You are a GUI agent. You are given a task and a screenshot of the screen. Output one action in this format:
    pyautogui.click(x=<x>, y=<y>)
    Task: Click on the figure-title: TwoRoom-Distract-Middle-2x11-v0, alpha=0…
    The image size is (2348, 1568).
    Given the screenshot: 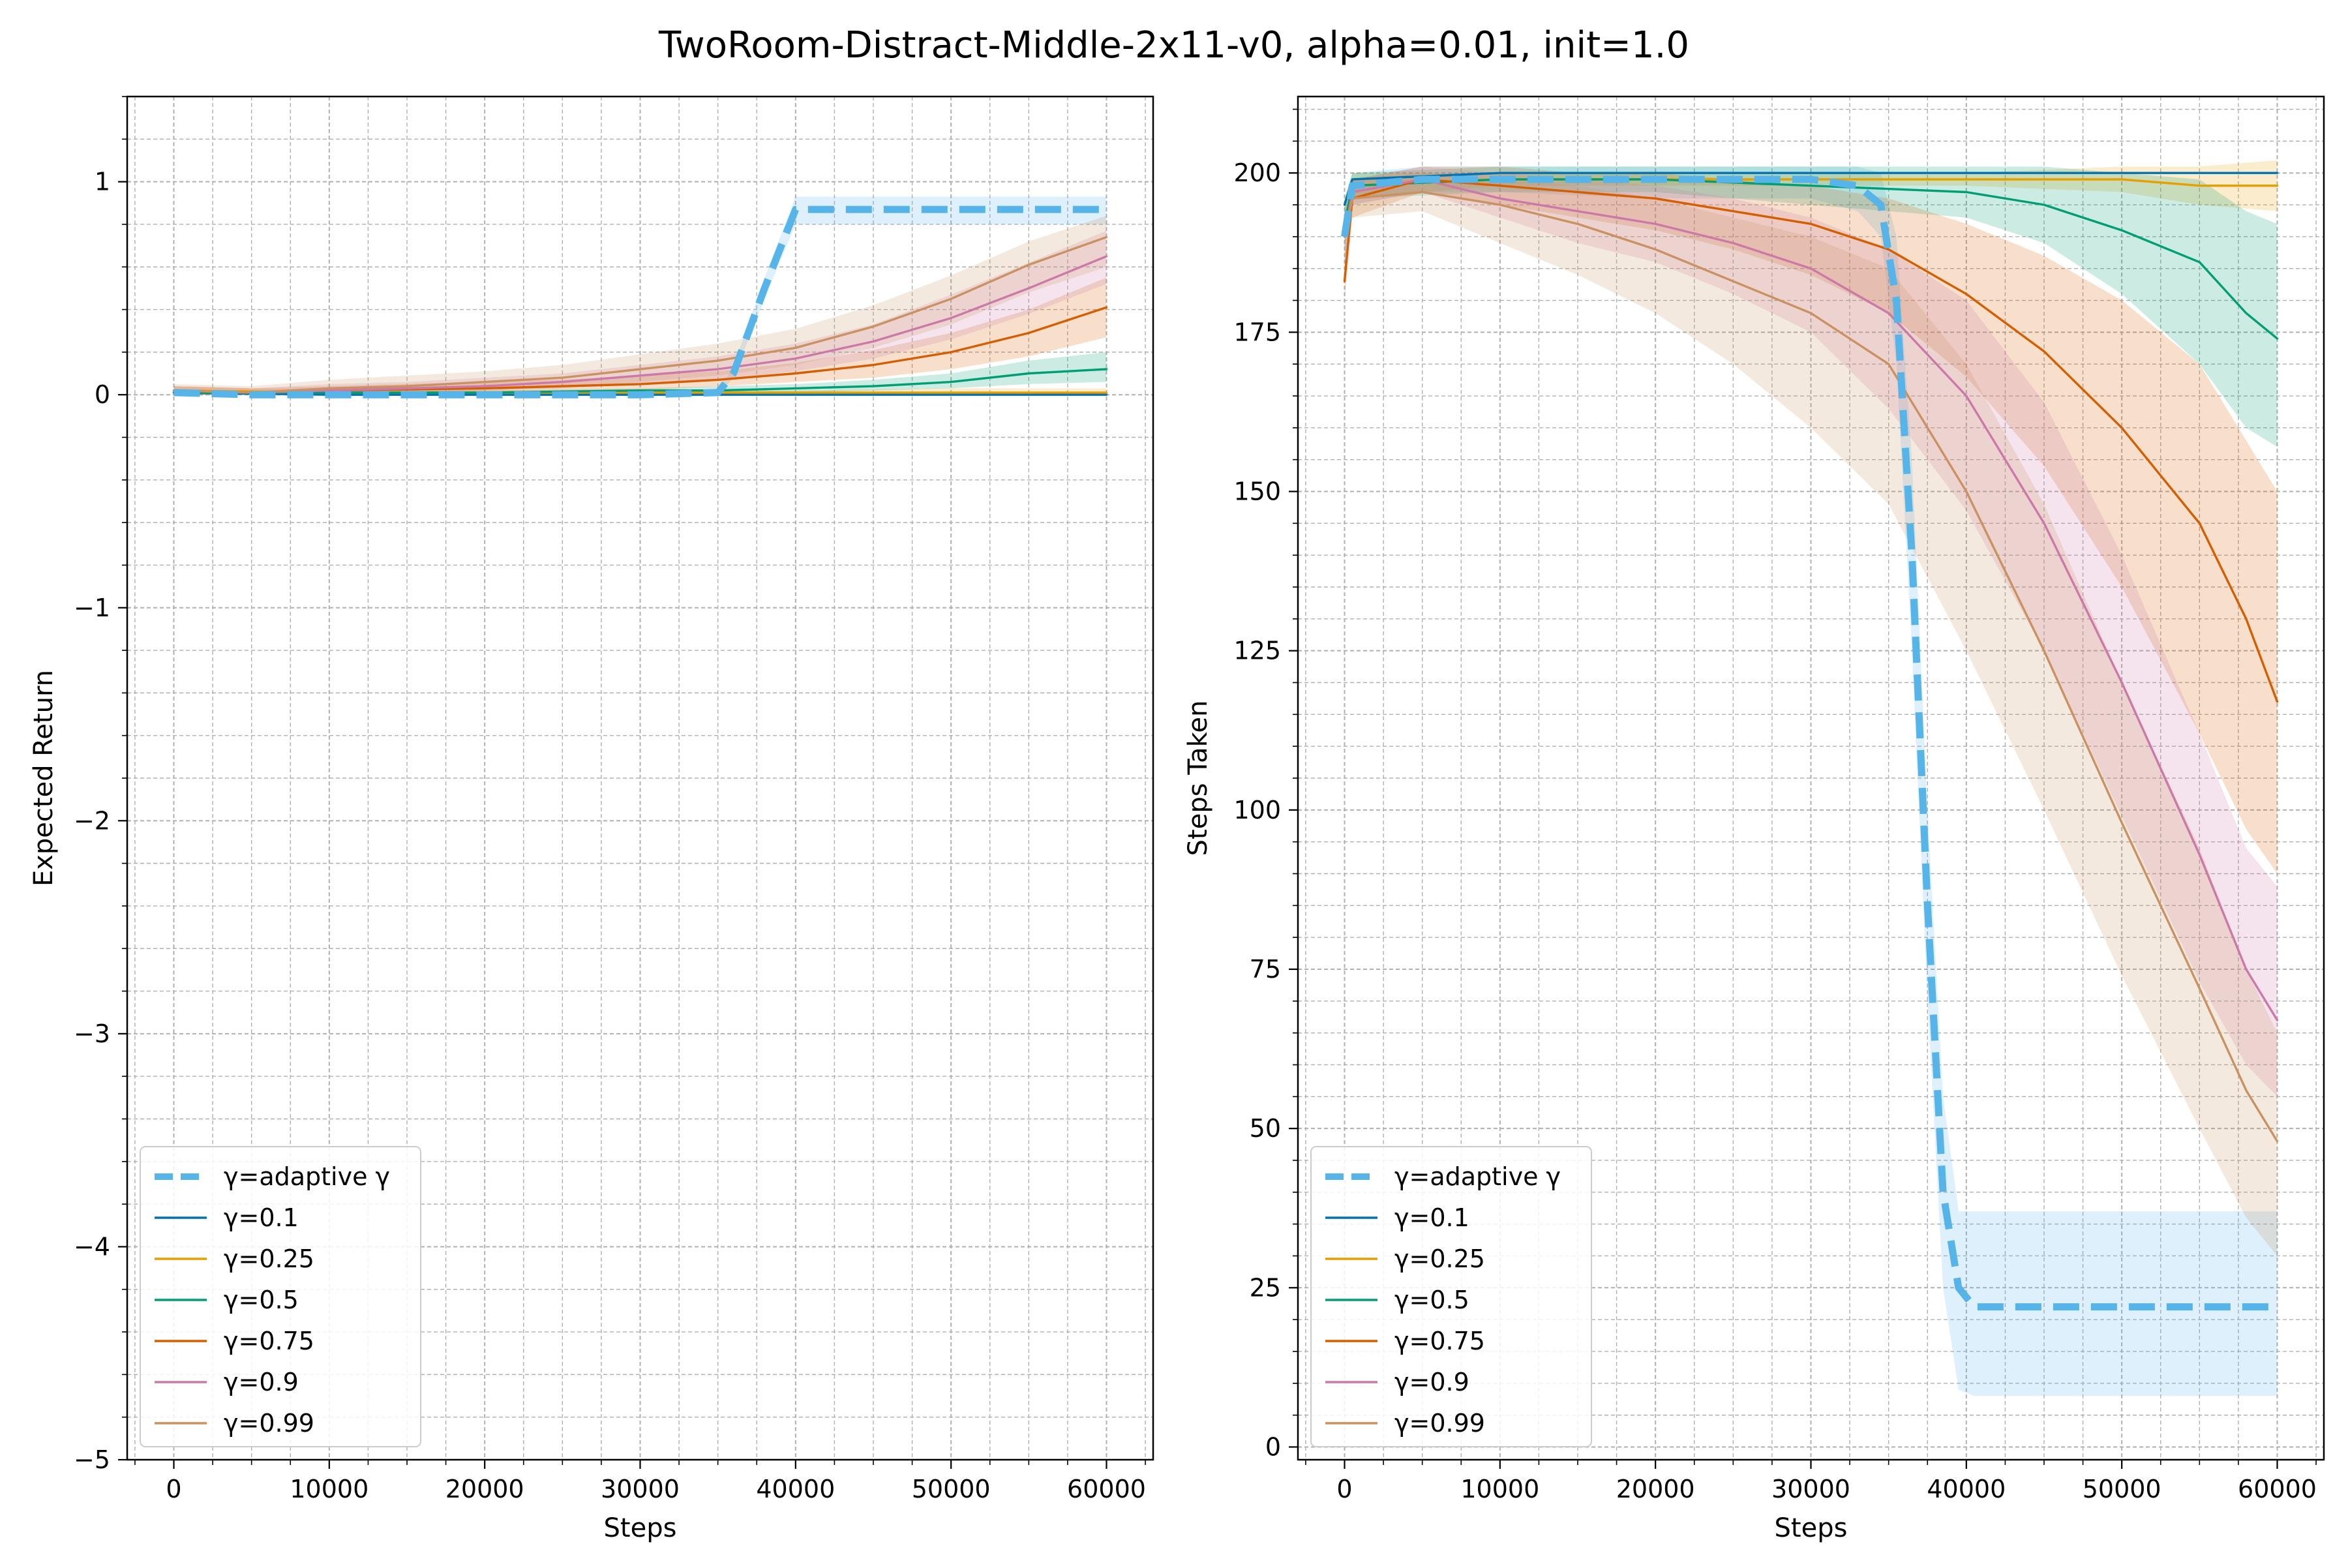 What is the action you would take?
    pyautogui.click(x=1174, y=45)
    